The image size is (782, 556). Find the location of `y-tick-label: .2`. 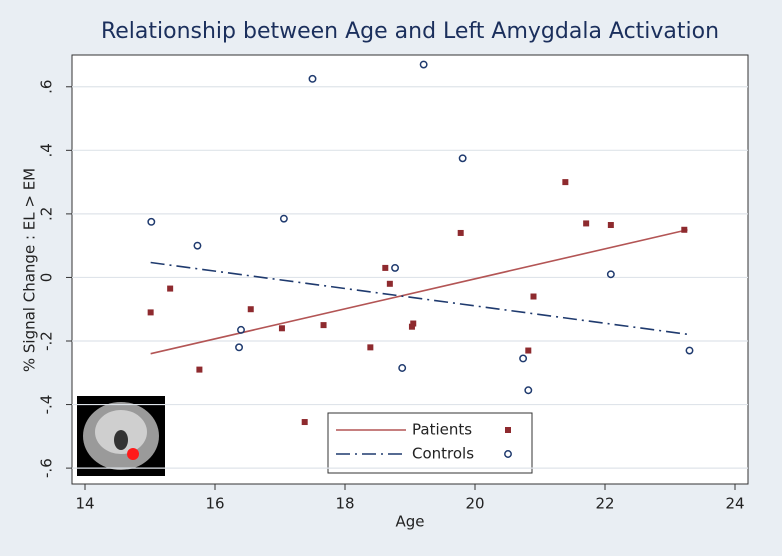

y-tick-label: .2 is located at coordinates (47, 214).